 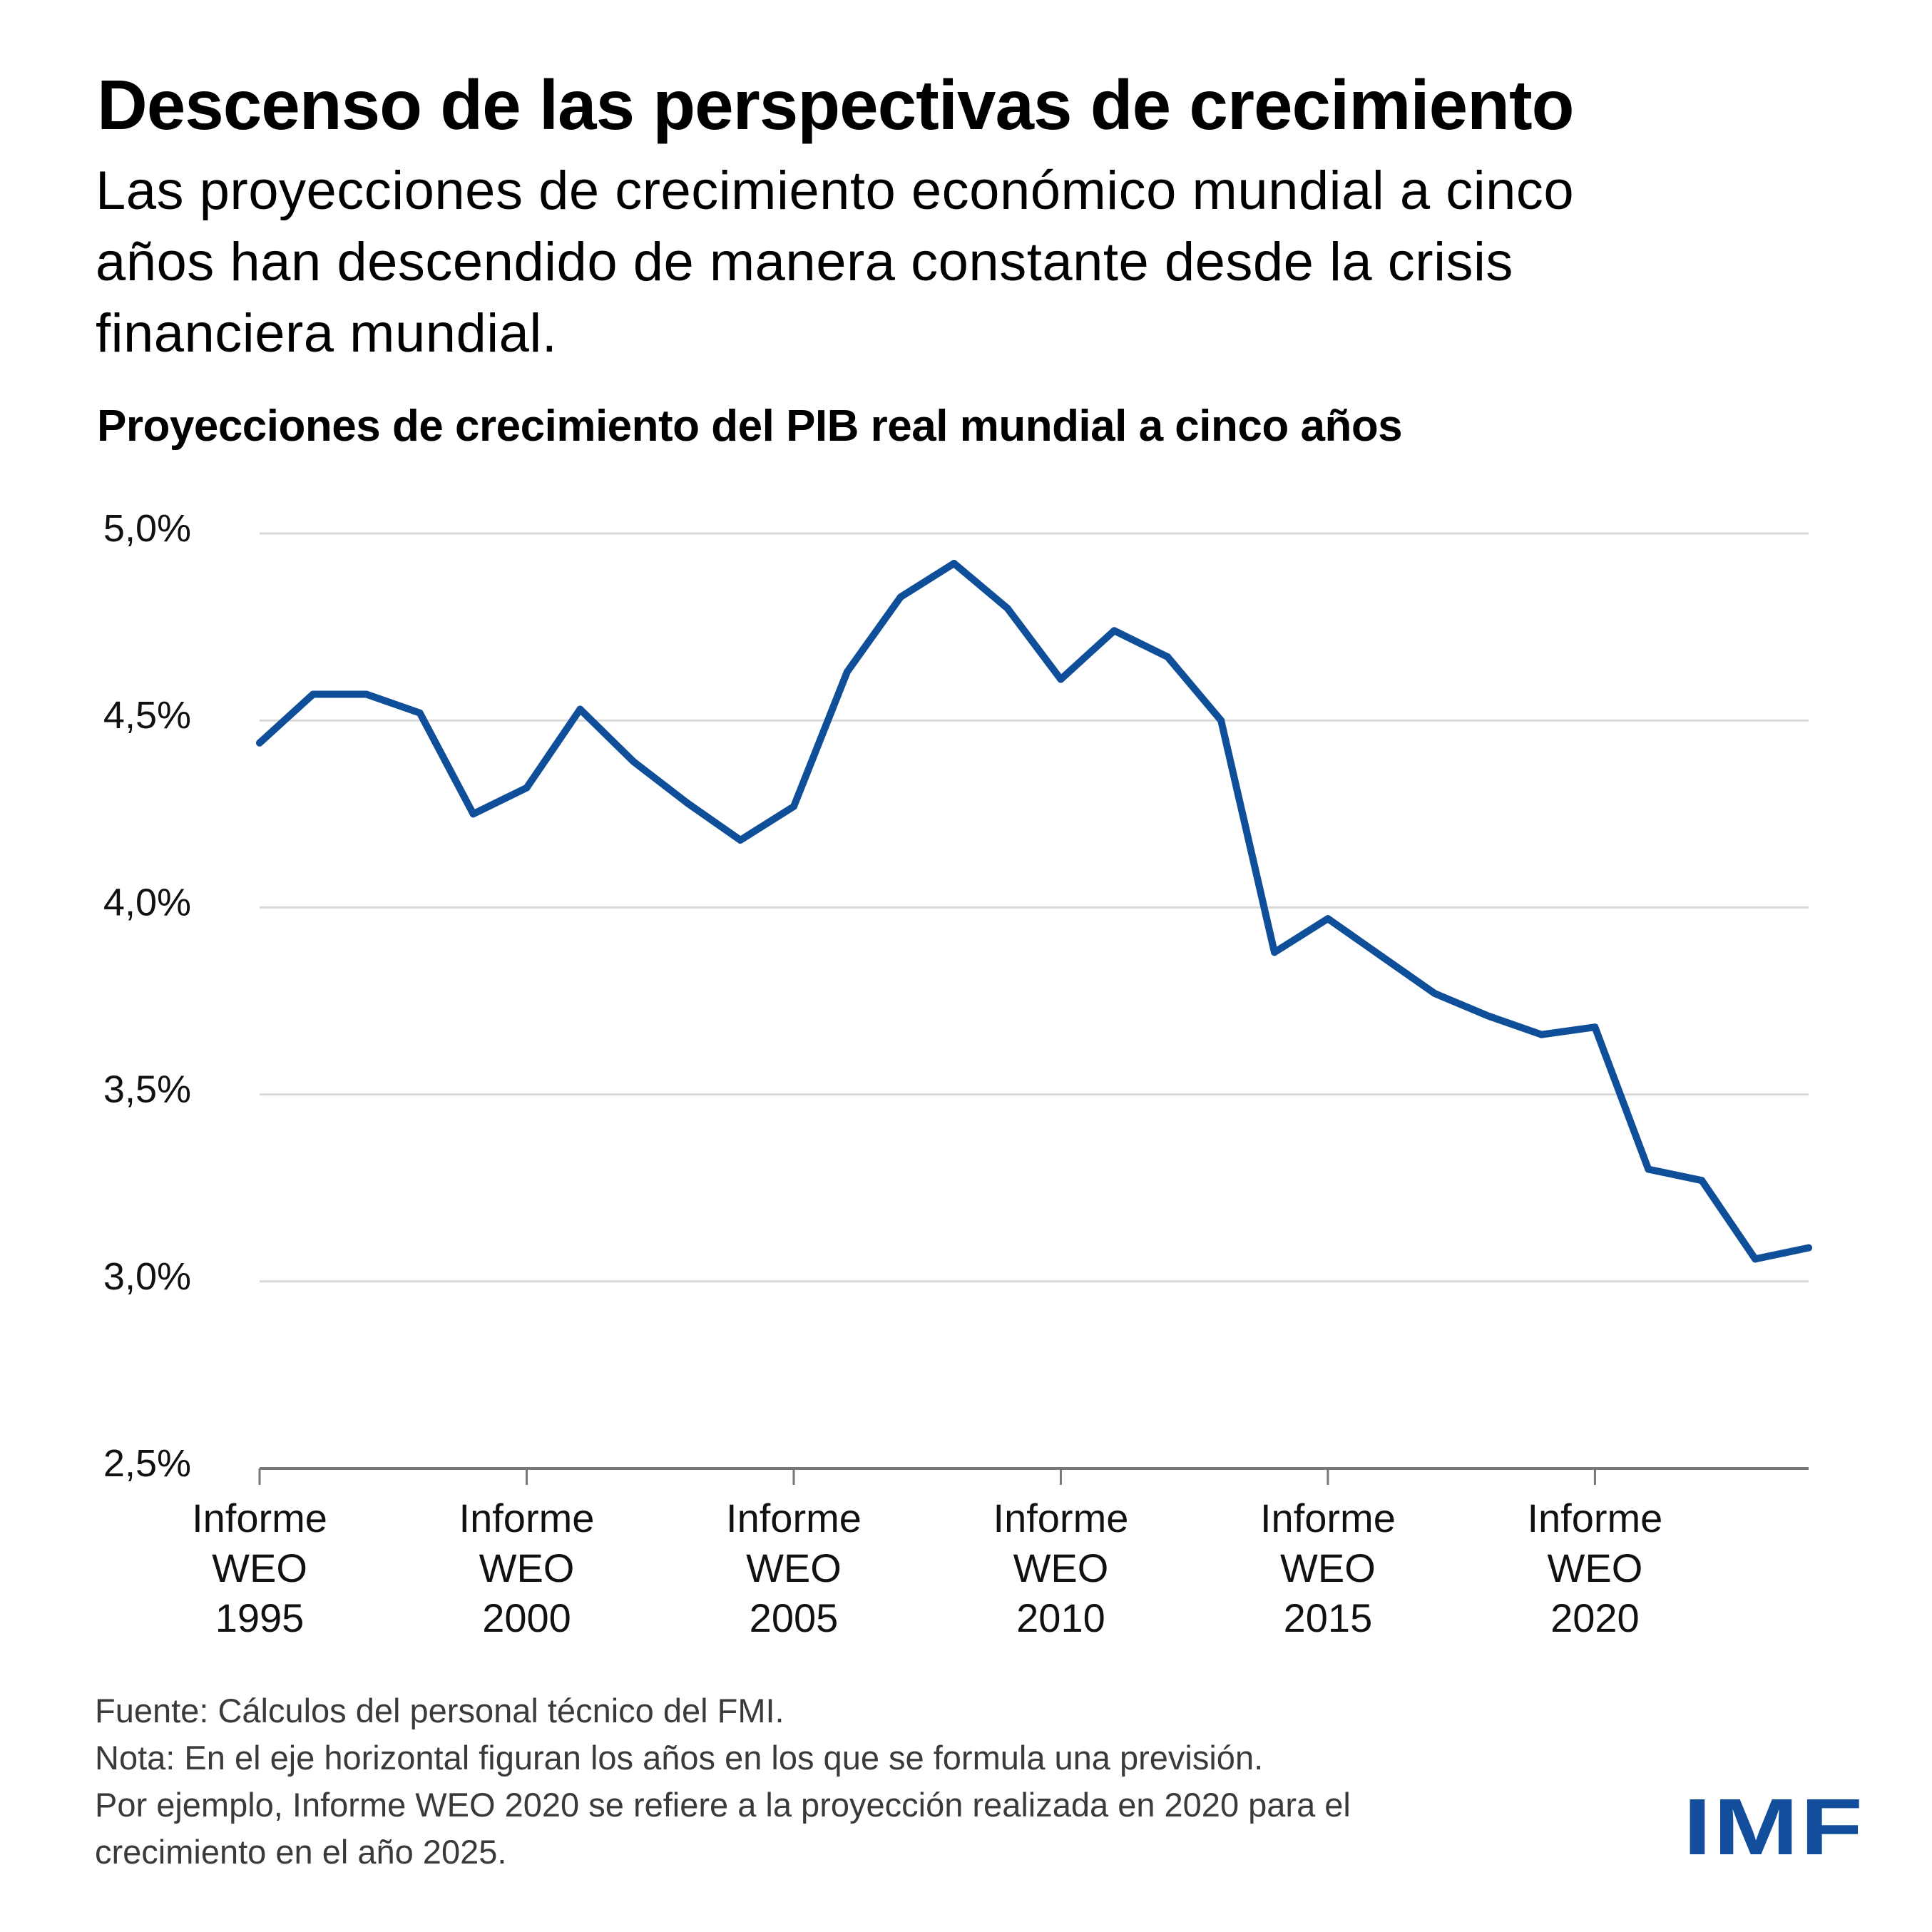 I want to click on data-point-1998, so click(x=420, y=713).